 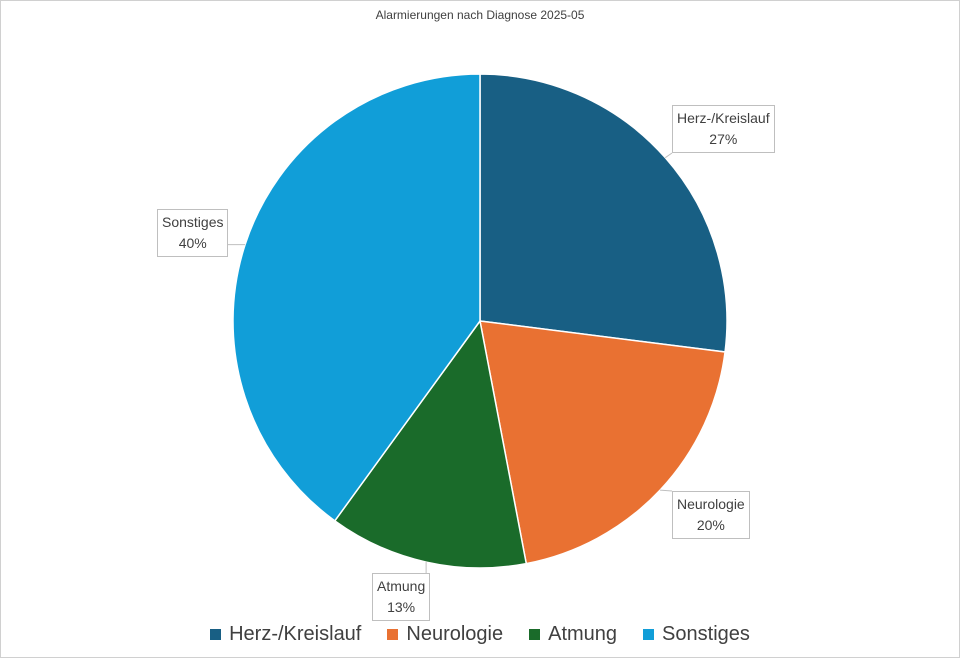 I want to click on leader-line-neurologie, so click(x=666, y=490).